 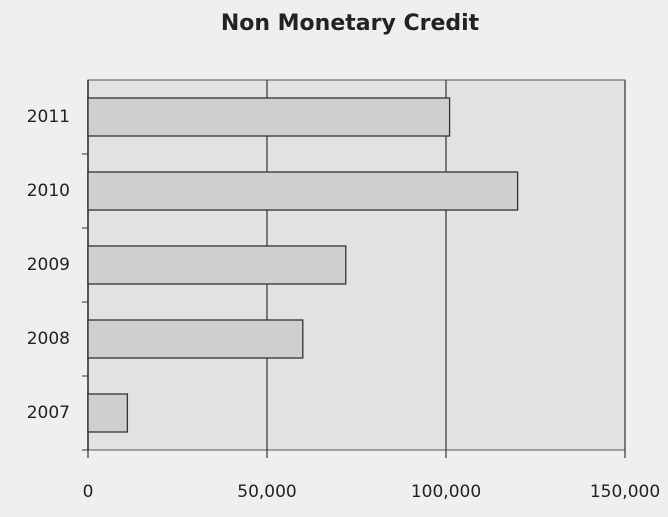 I want to click on y-tick-label: 2010, so click(x=48, y=191).